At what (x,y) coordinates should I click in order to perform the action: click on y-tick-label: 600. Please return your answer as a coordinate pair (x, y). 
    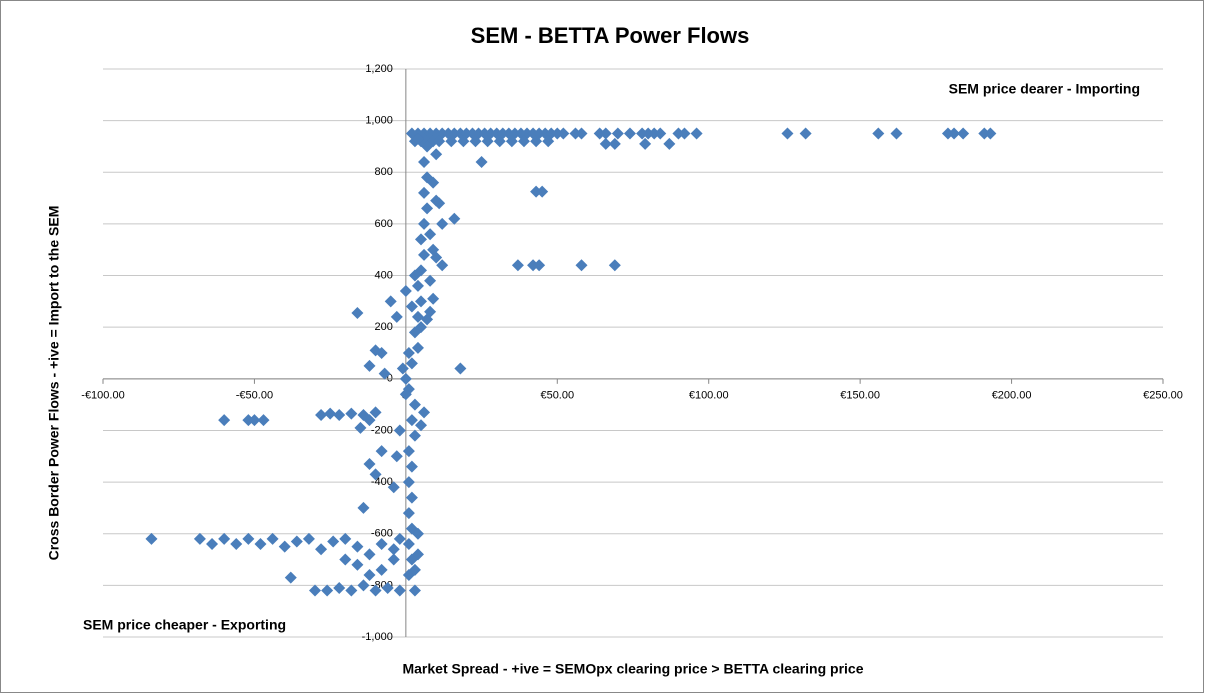
    Looking at the image, I should click on (383, 224).